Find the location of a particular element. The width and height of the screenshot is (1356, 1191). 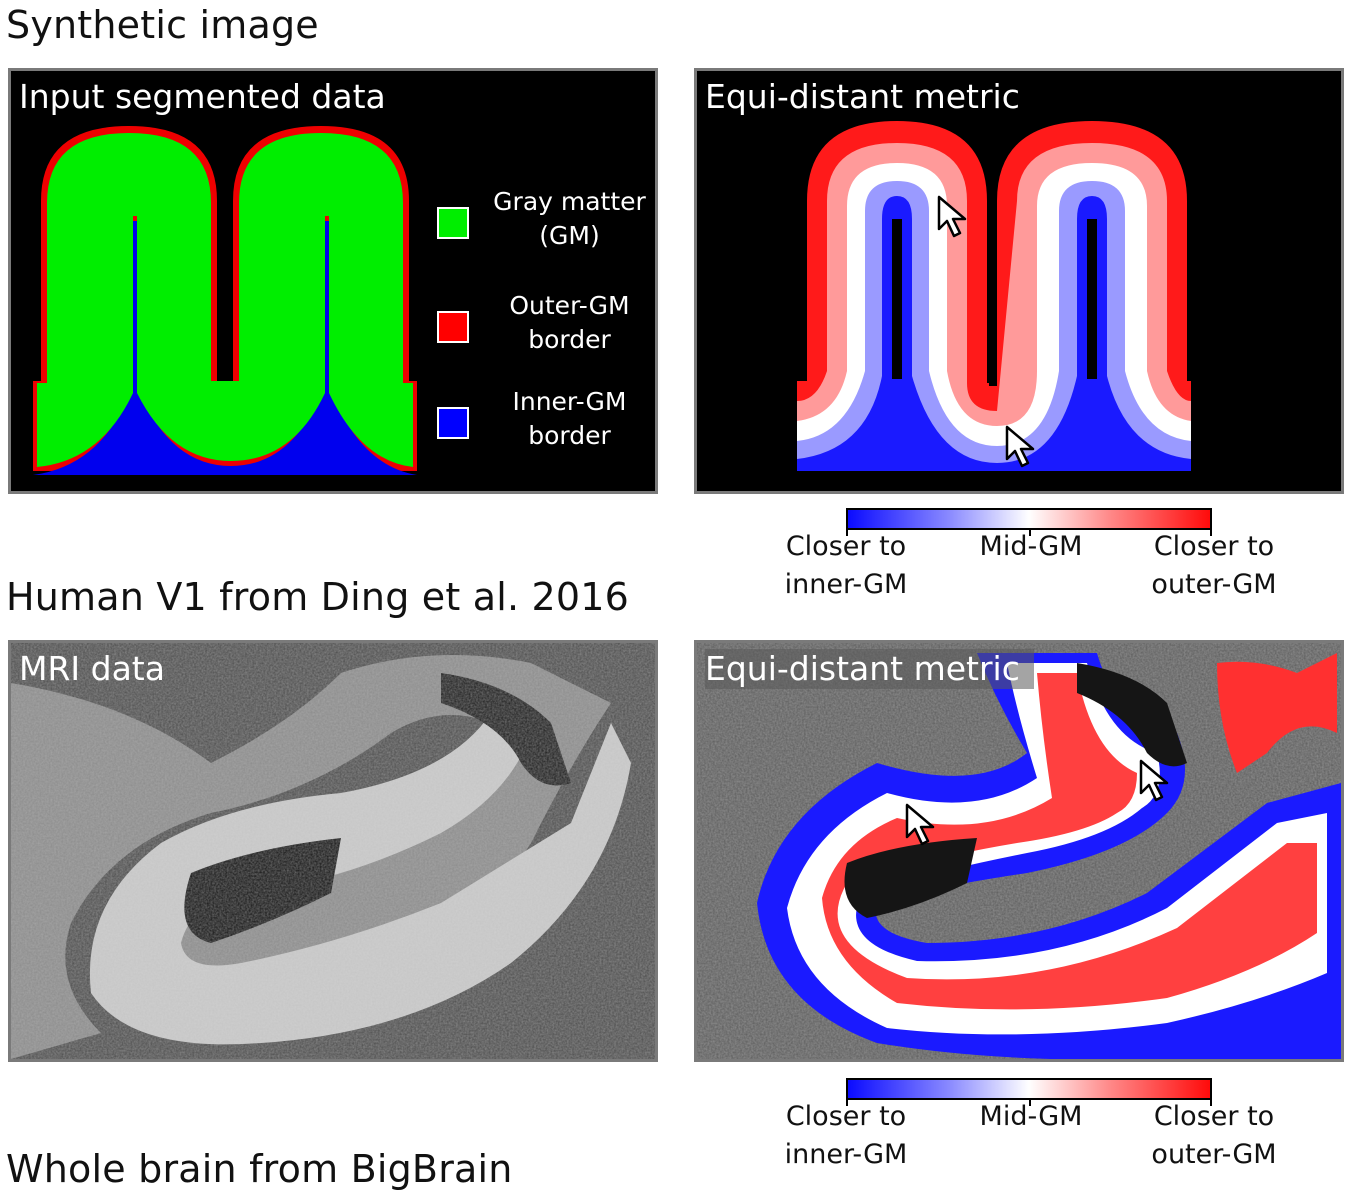

synthetic-metric-map is located at coordinates (1019, 306).